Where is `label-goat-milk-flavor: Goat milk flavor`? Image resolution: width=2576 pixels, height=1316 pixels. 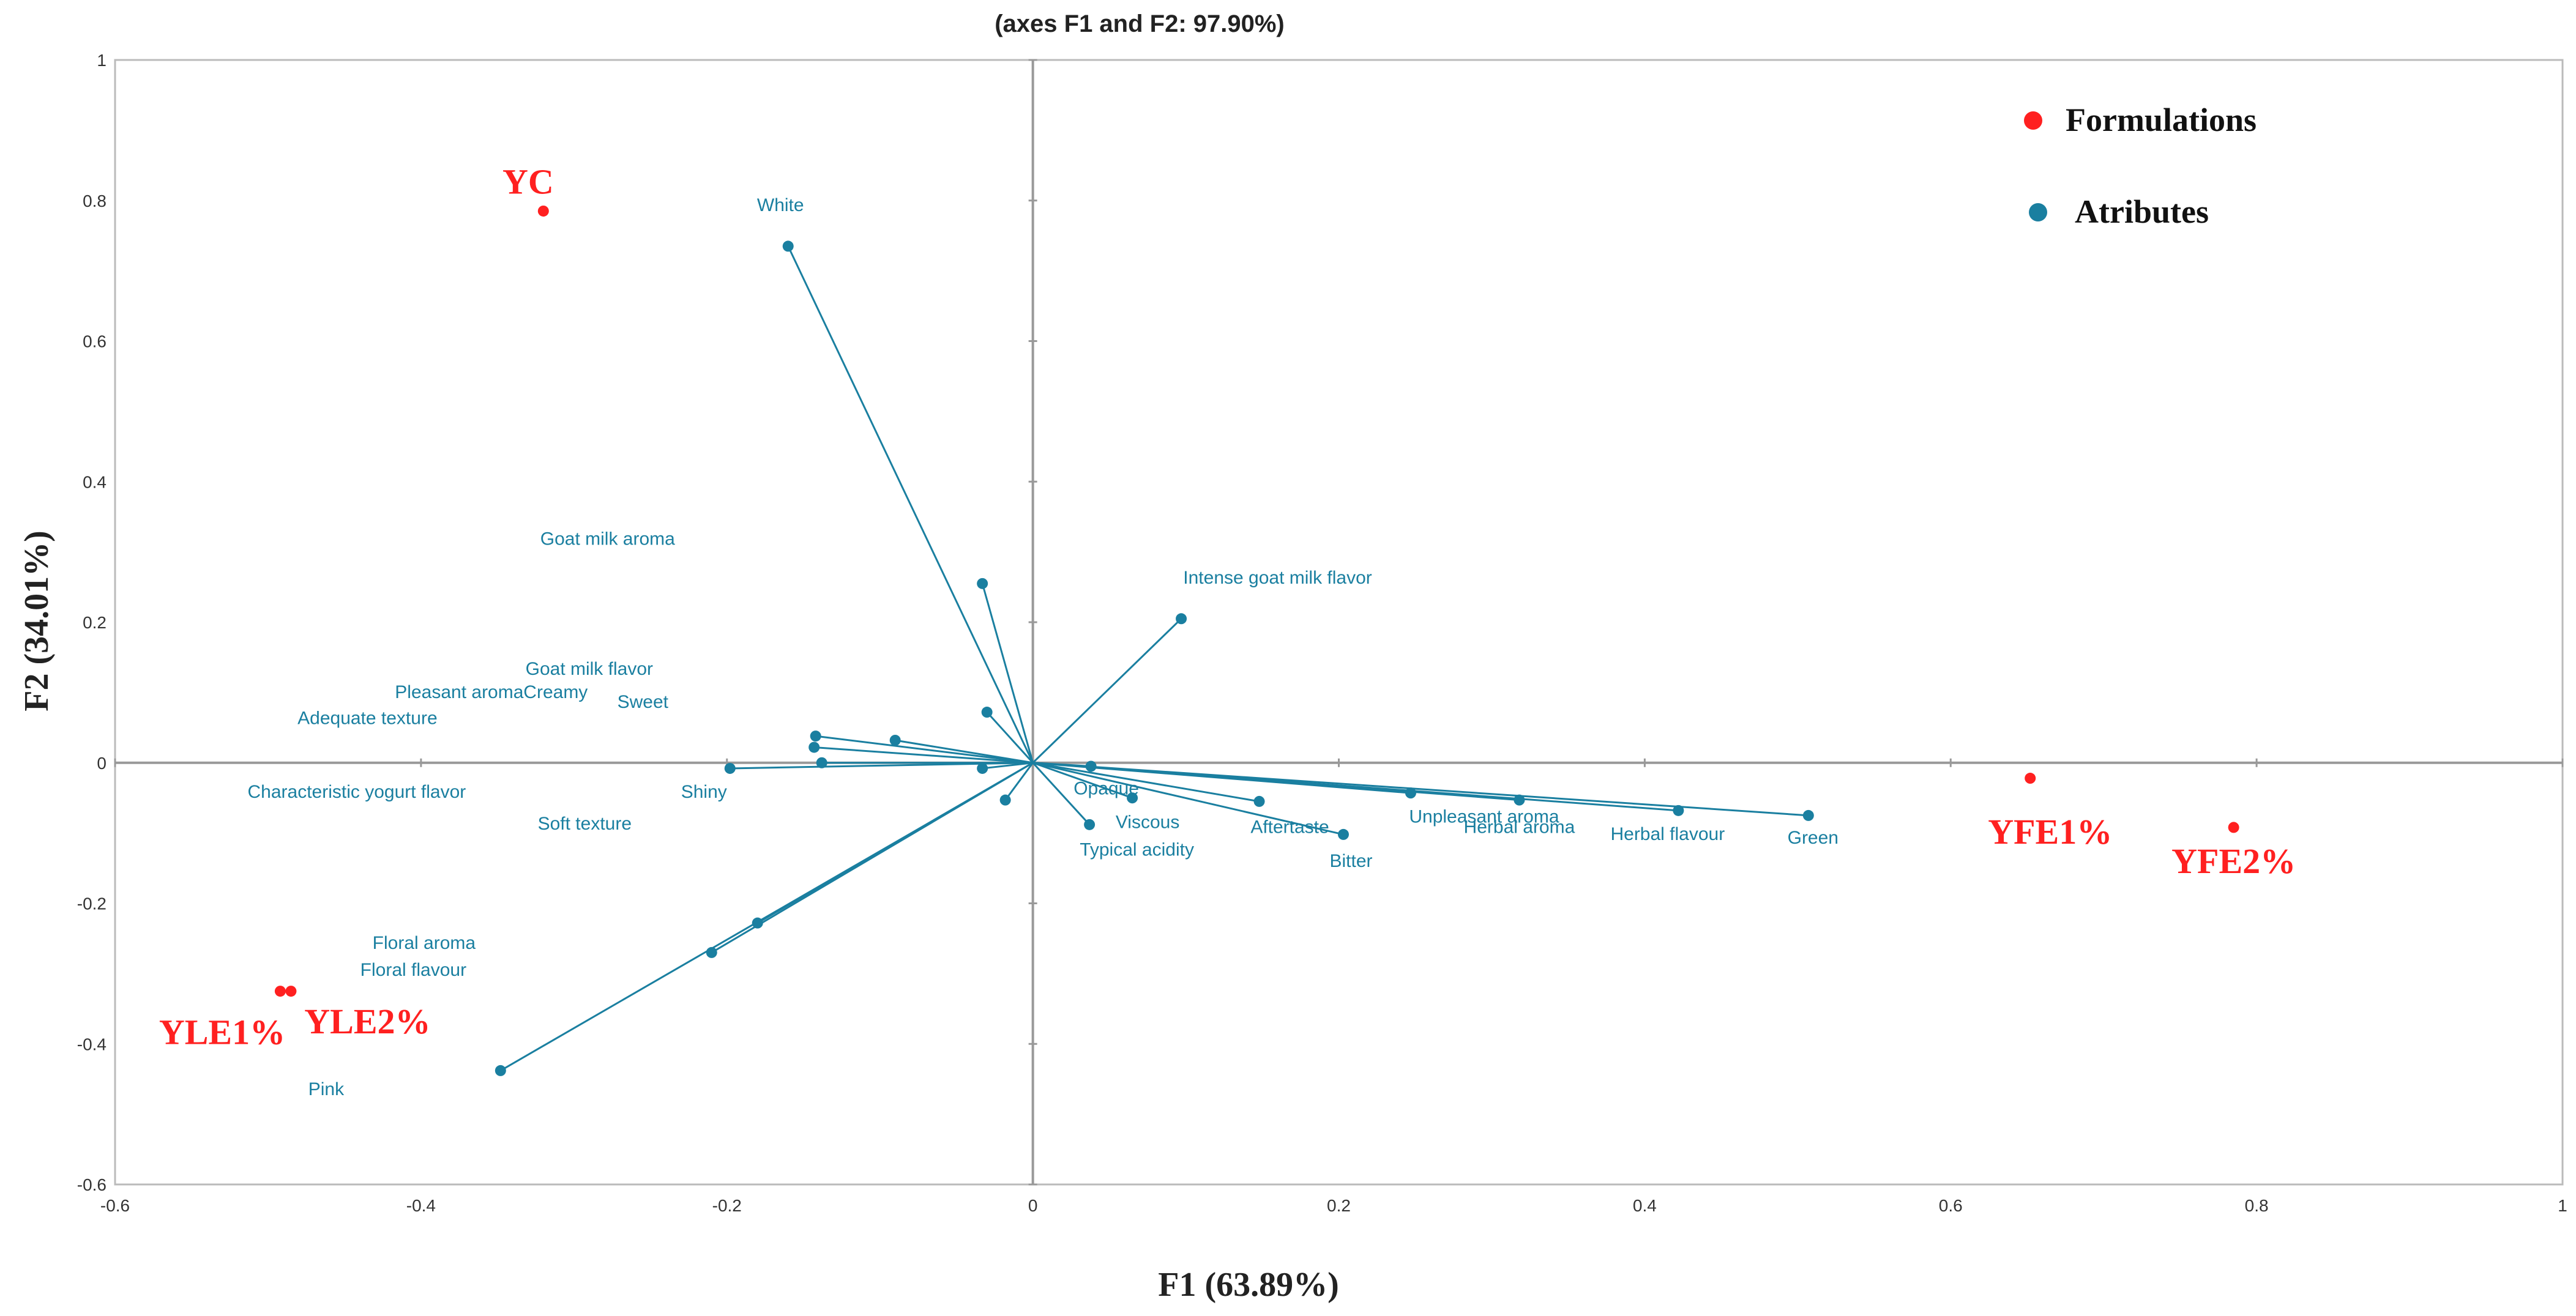 label-goat-milk-flavor: Goat milk flavor is located at coordinates (589, 669).